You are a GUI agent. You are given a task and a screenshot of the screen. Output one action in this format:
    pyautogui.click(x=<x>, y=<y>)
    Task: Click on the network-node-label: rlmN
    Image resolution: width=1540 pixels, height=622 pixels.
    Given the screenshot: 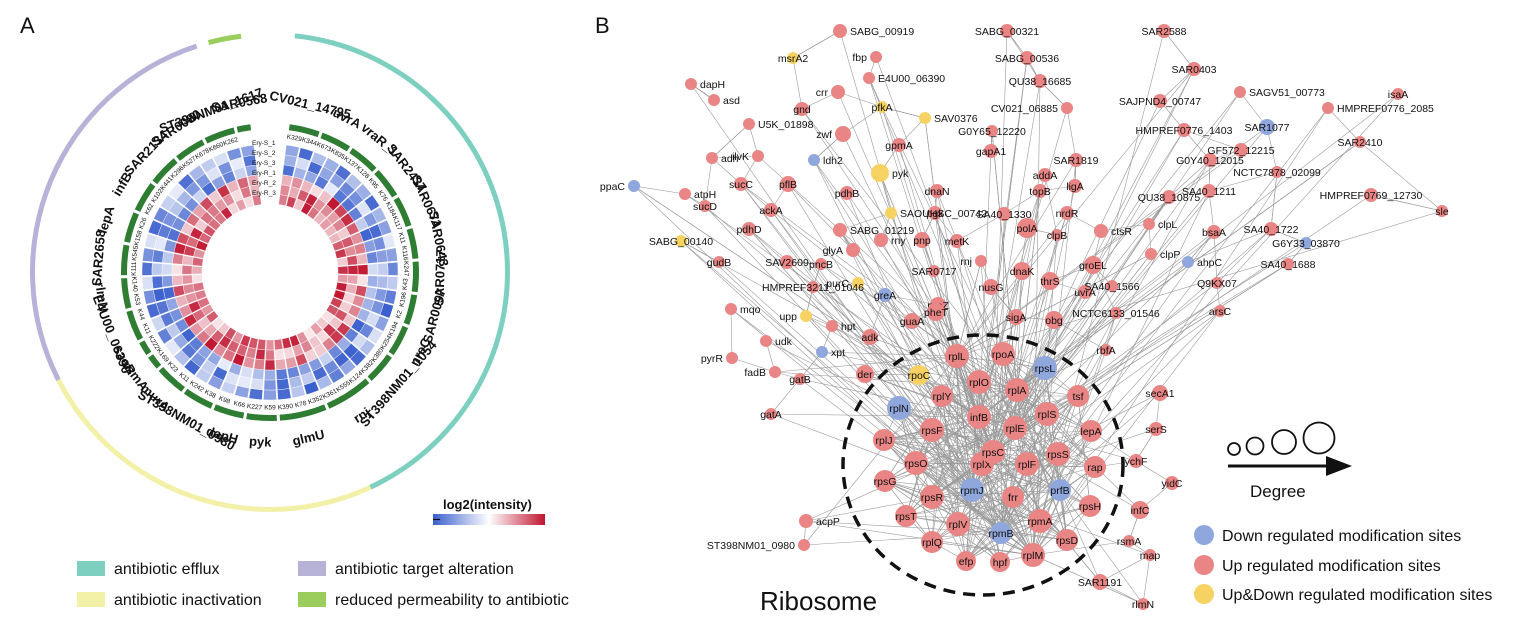 What is the action you would take?
    pyautogui.click(x=1143, y=605)
    